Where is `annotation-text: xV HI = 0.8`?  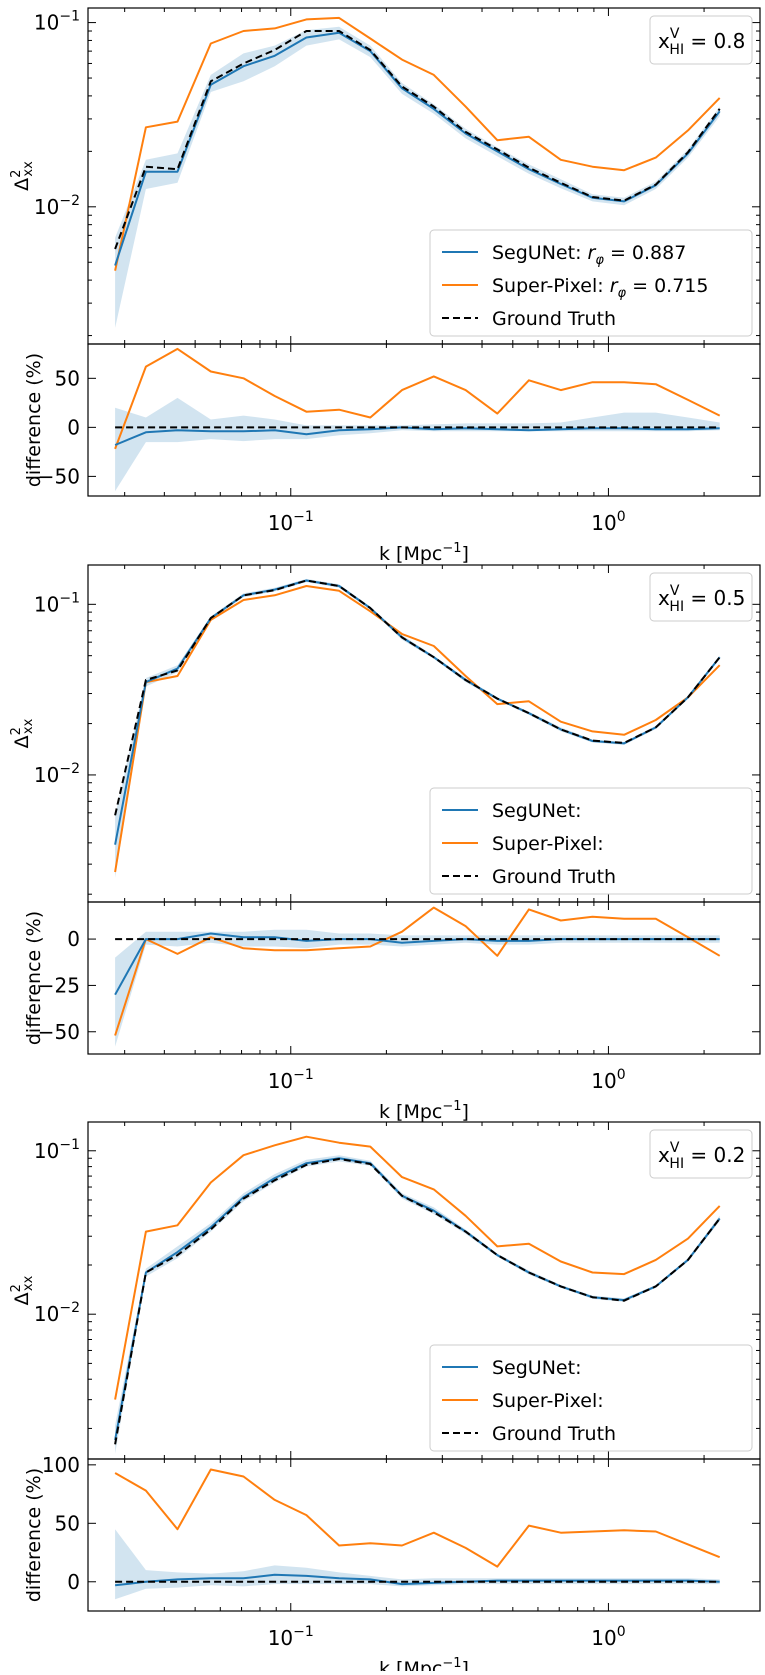 annotation-text: xV HI = 0.8 is located at coordinates (701, 42).